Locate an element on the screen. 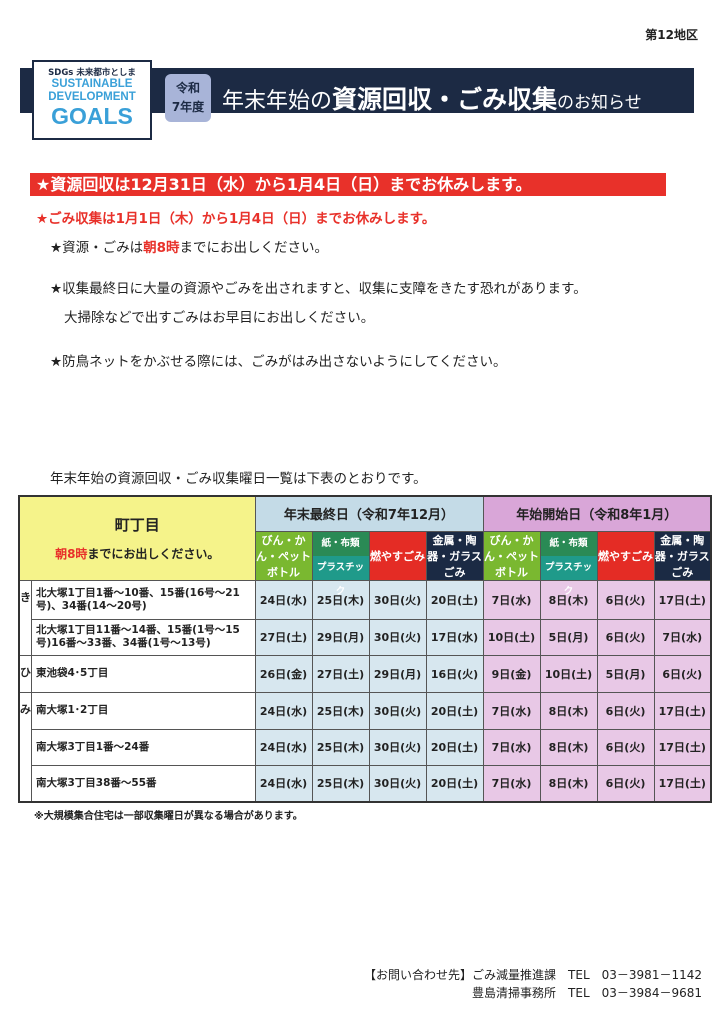 The image size is (724, 1024). bullet-time: ★資源・ごみは朝8時までにお出しください。 is located at coordinates (189, 248).